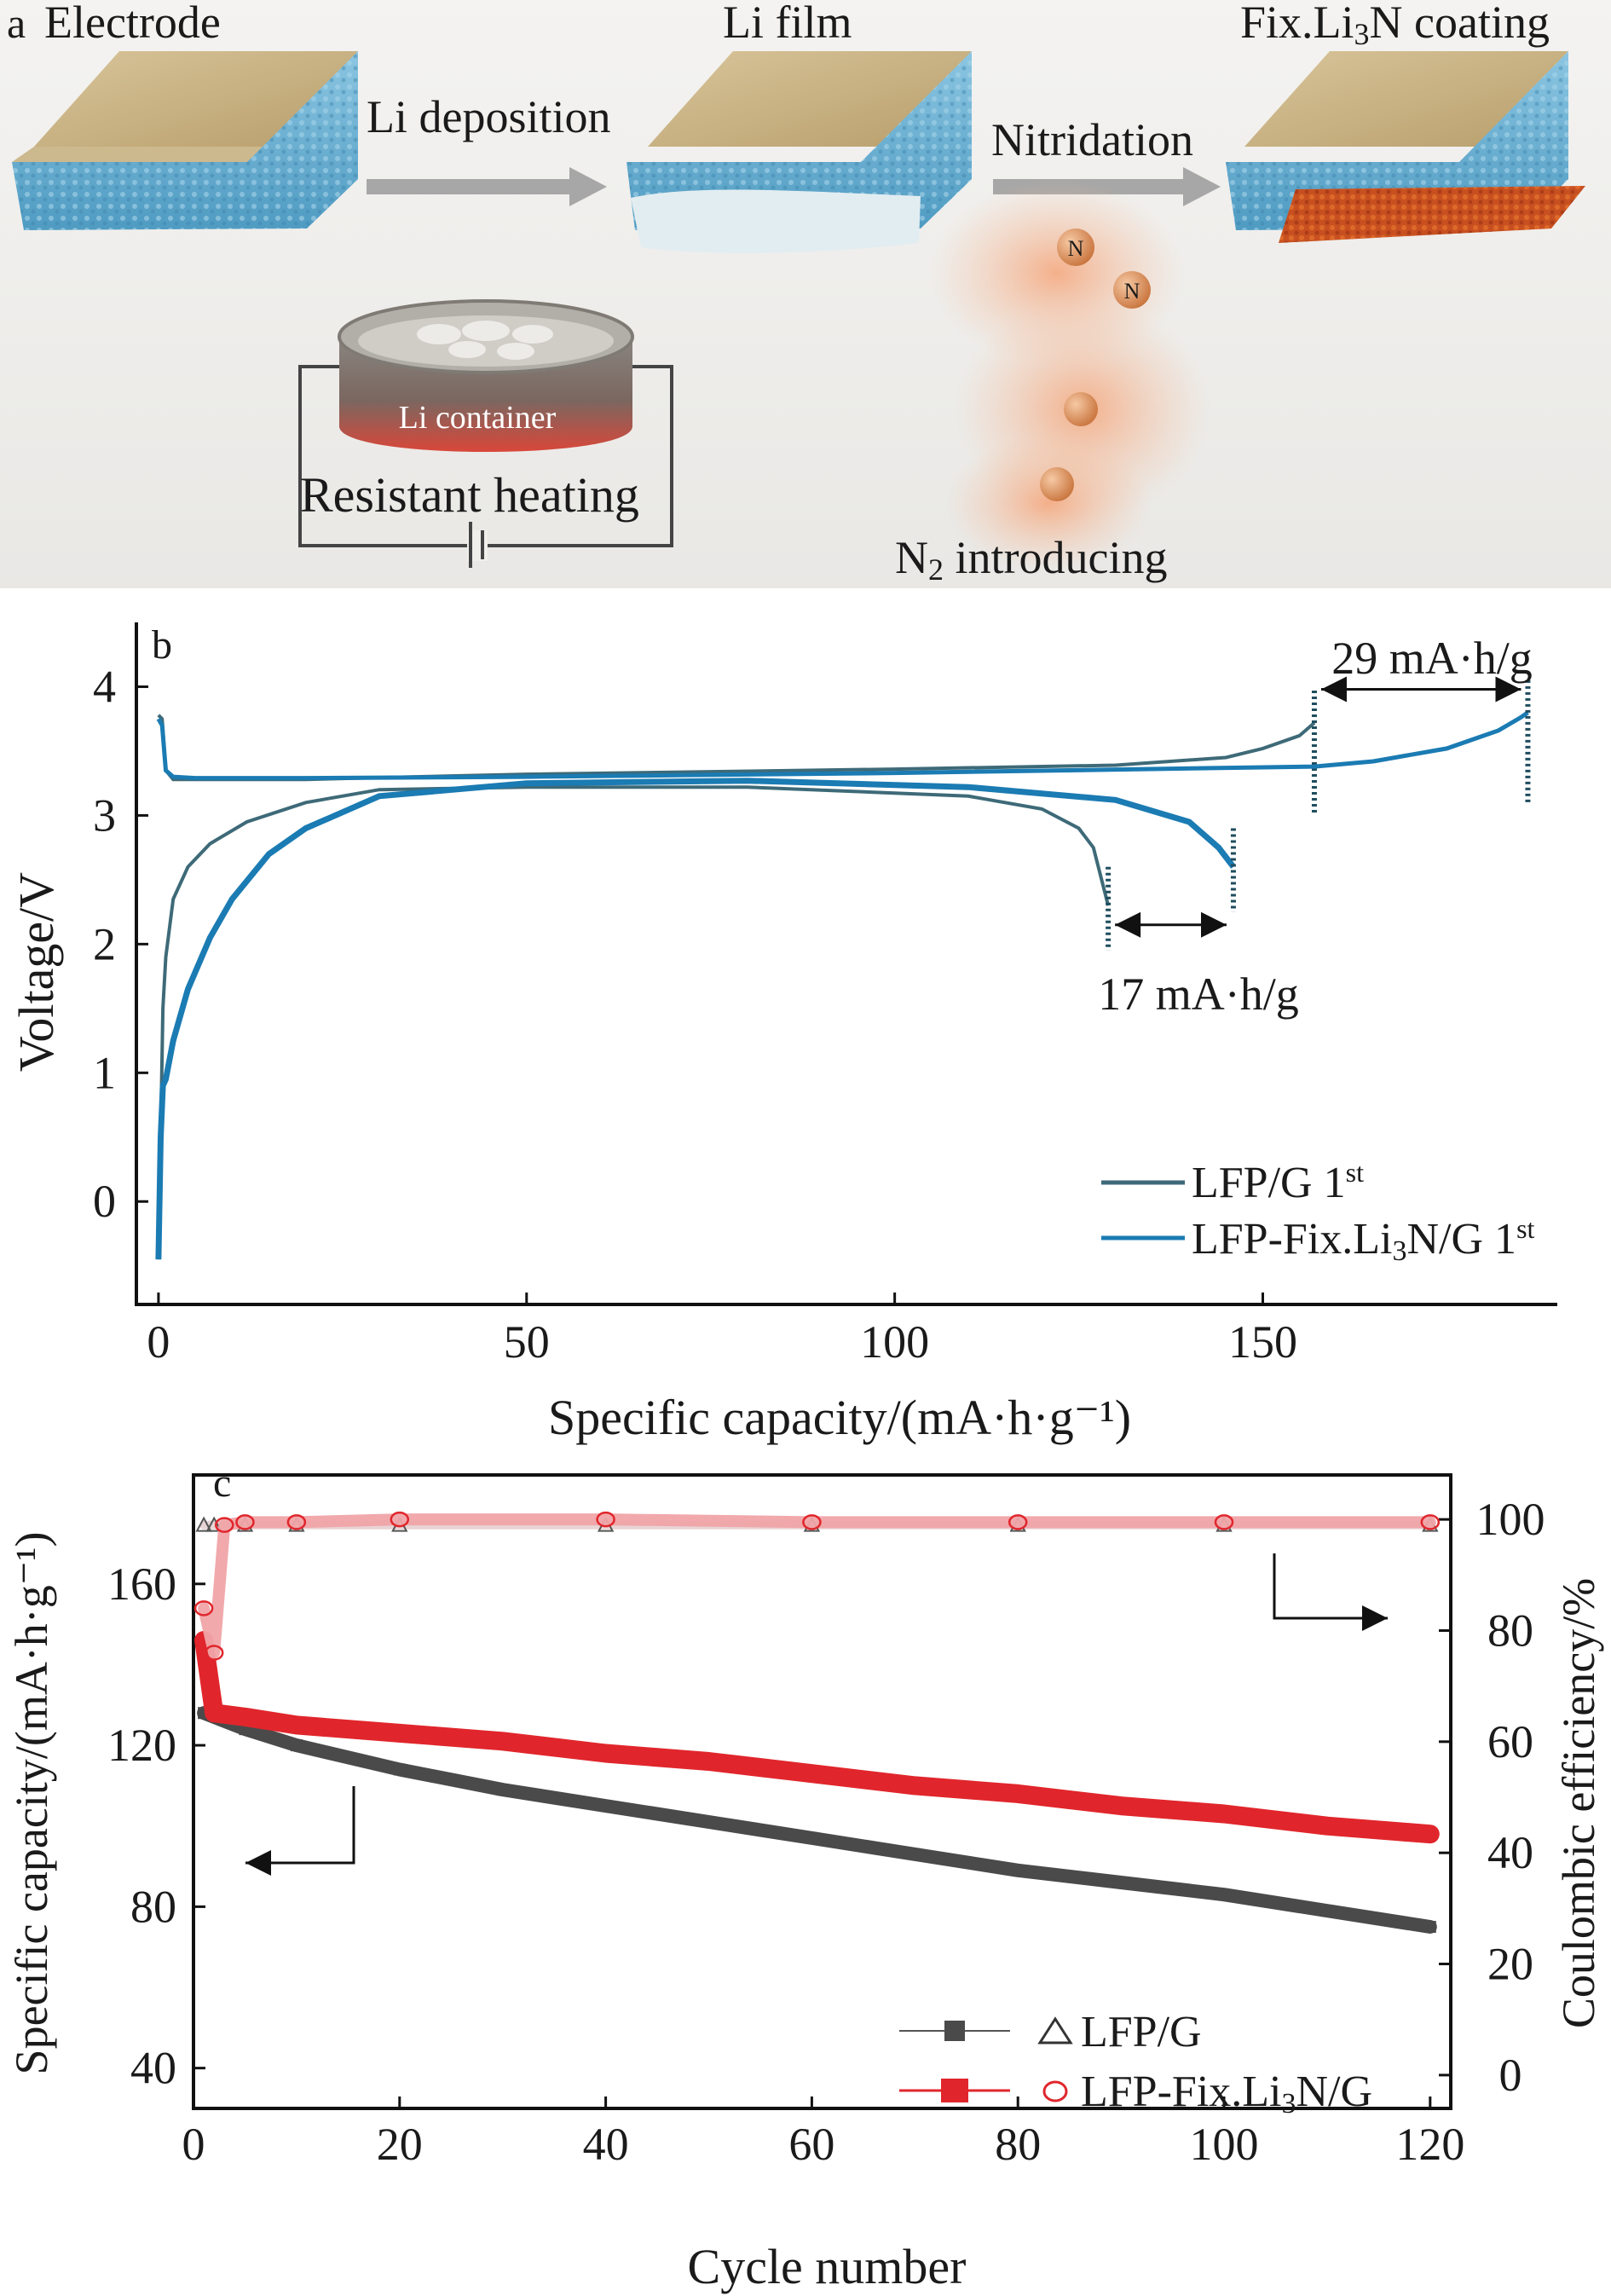 This screenshot has height=2296, width=1611. Describe the element at coordinates (1055, 2091) in the screenshot. I see `legend-swatch-lfp-fix-circle` at that location.